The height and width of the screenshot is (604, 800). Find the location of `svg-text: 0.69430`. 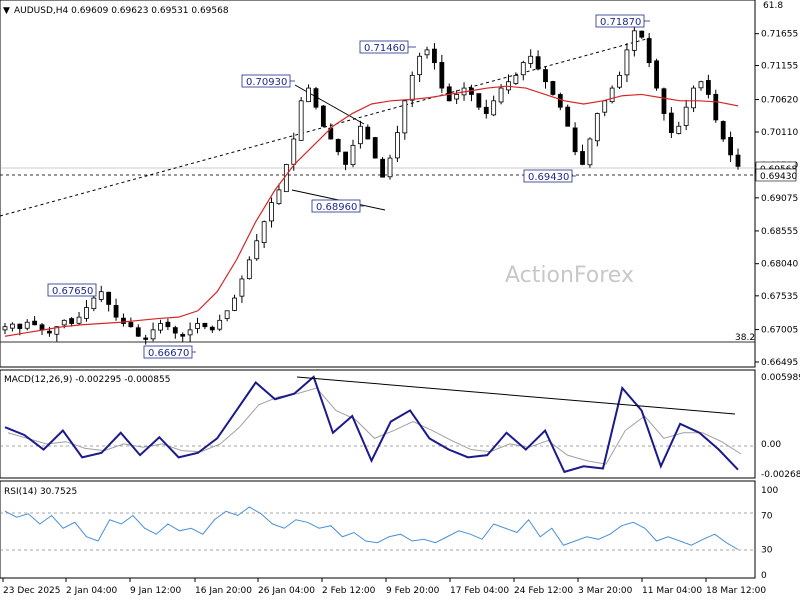

svg-text: 0.69430 is located at coordinates (548, 177).